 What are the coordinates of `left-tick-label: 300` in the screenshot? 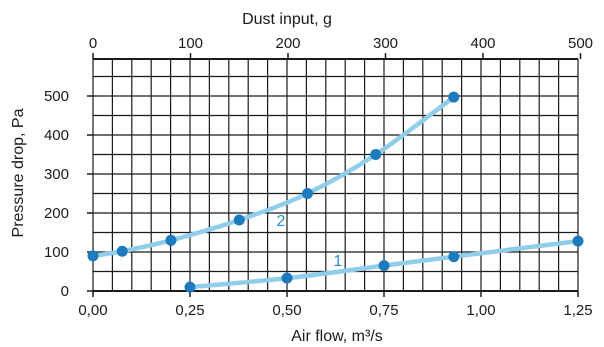 It's located at (56, 174).